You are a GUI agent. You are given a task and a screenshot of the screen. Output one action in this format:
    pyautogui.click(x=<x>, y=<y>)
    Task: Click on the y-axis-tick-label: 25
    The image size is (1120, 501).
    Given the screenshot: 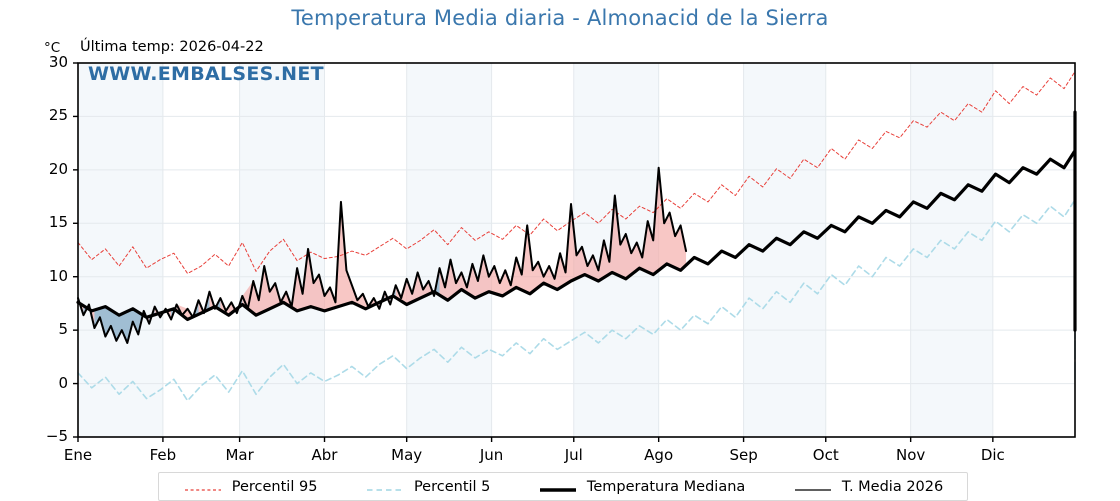 What is the action you would take?
    pyautogui.click(x=58, y=115)
    